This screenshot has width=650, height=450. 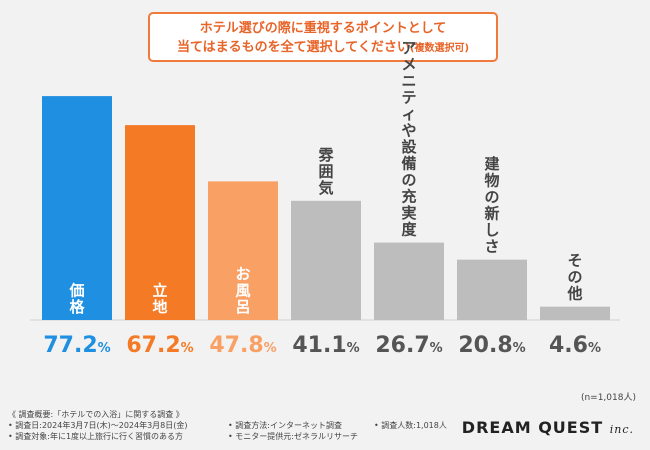 What do you see at coordinates (96, 436) in the screenshot?
I see `survey-target: • 調査対象:年に1度以上旅行に行く習慣のある方` at bounding box center [96, 436].